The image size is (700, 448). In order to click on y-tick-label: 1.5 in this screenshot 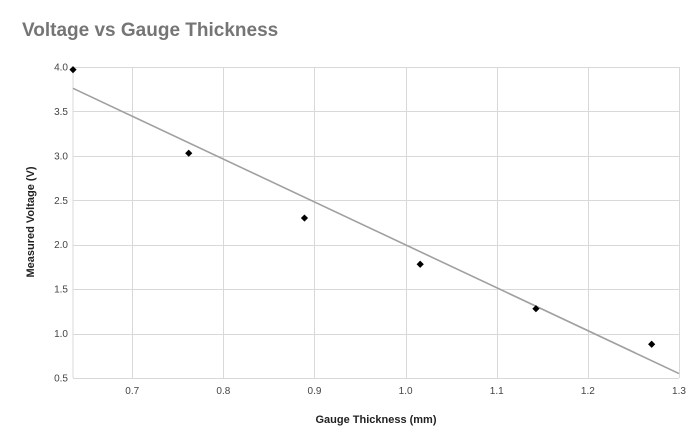, I will do `click(61, 290)`.